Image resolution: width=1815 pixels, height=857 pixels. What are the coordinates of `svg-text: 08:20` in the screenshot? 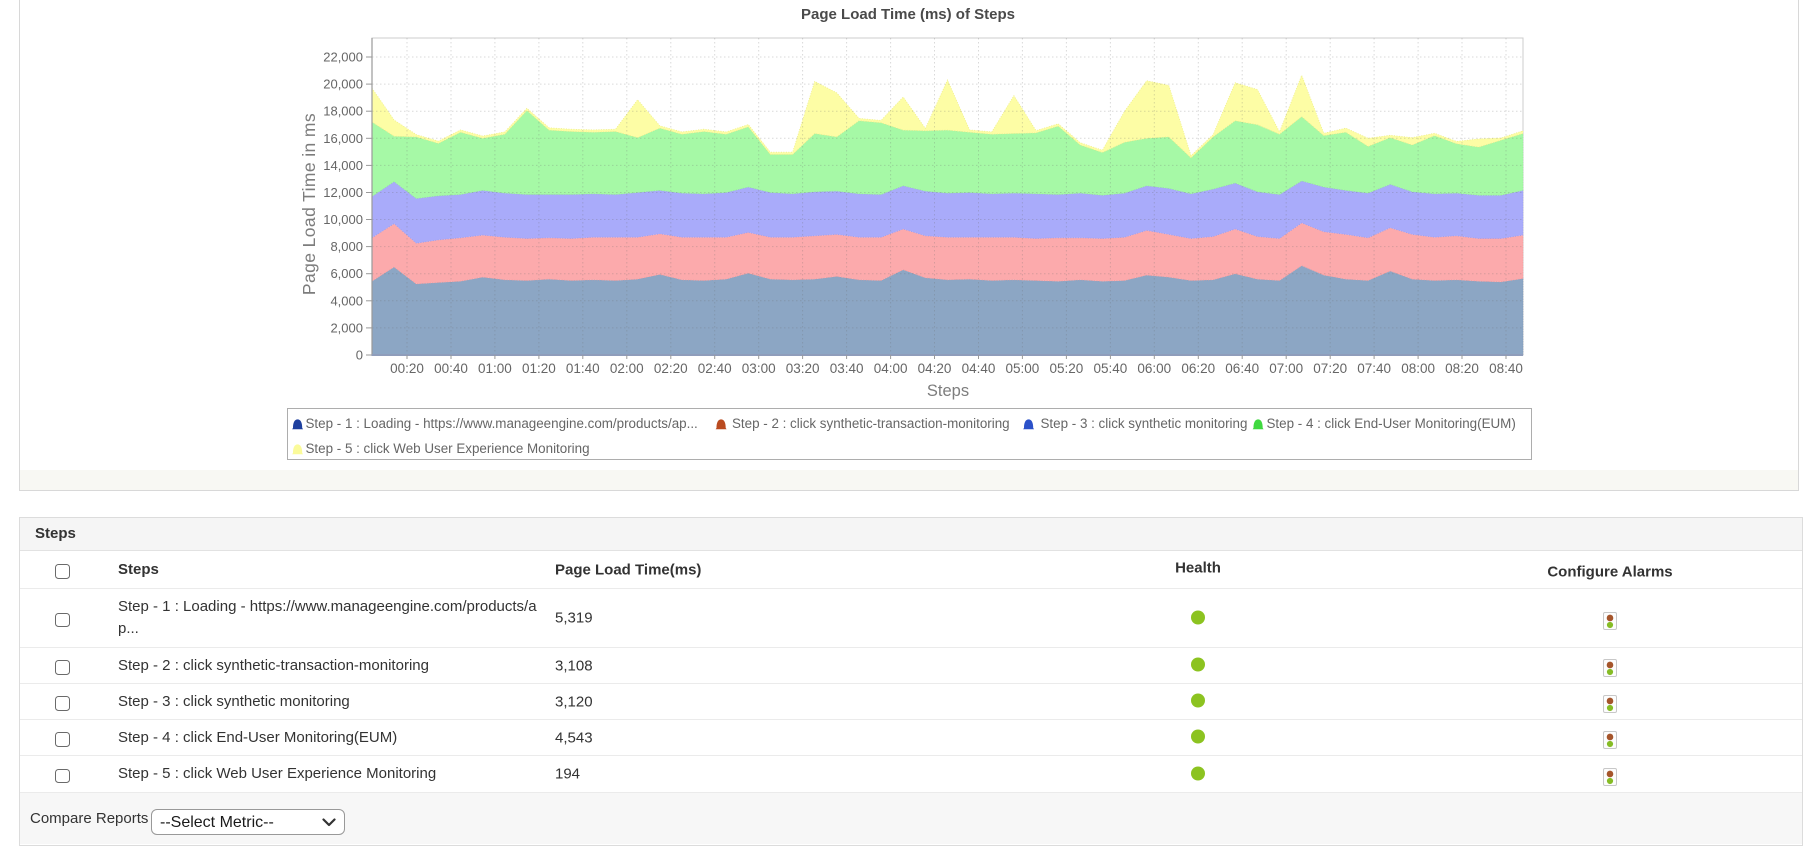 It's located at (1462, 368).